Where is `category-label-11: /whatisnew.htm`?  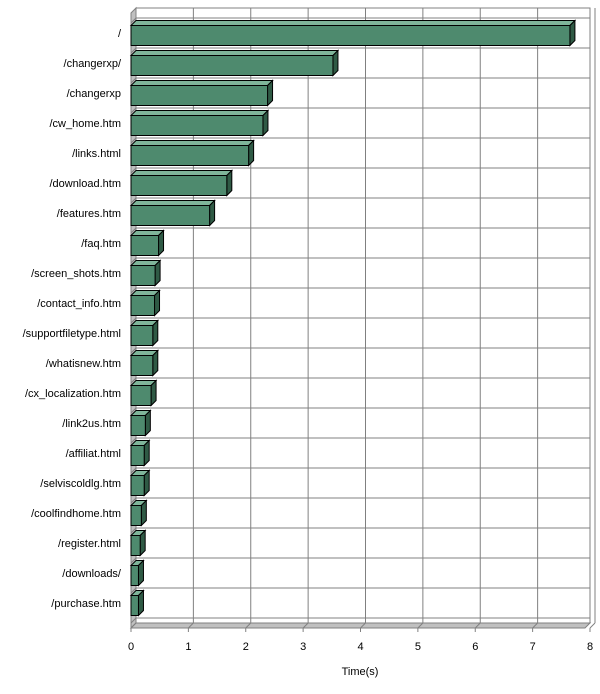 category-label-11: /whatisnew.htm is located at coordinates (83, 364).